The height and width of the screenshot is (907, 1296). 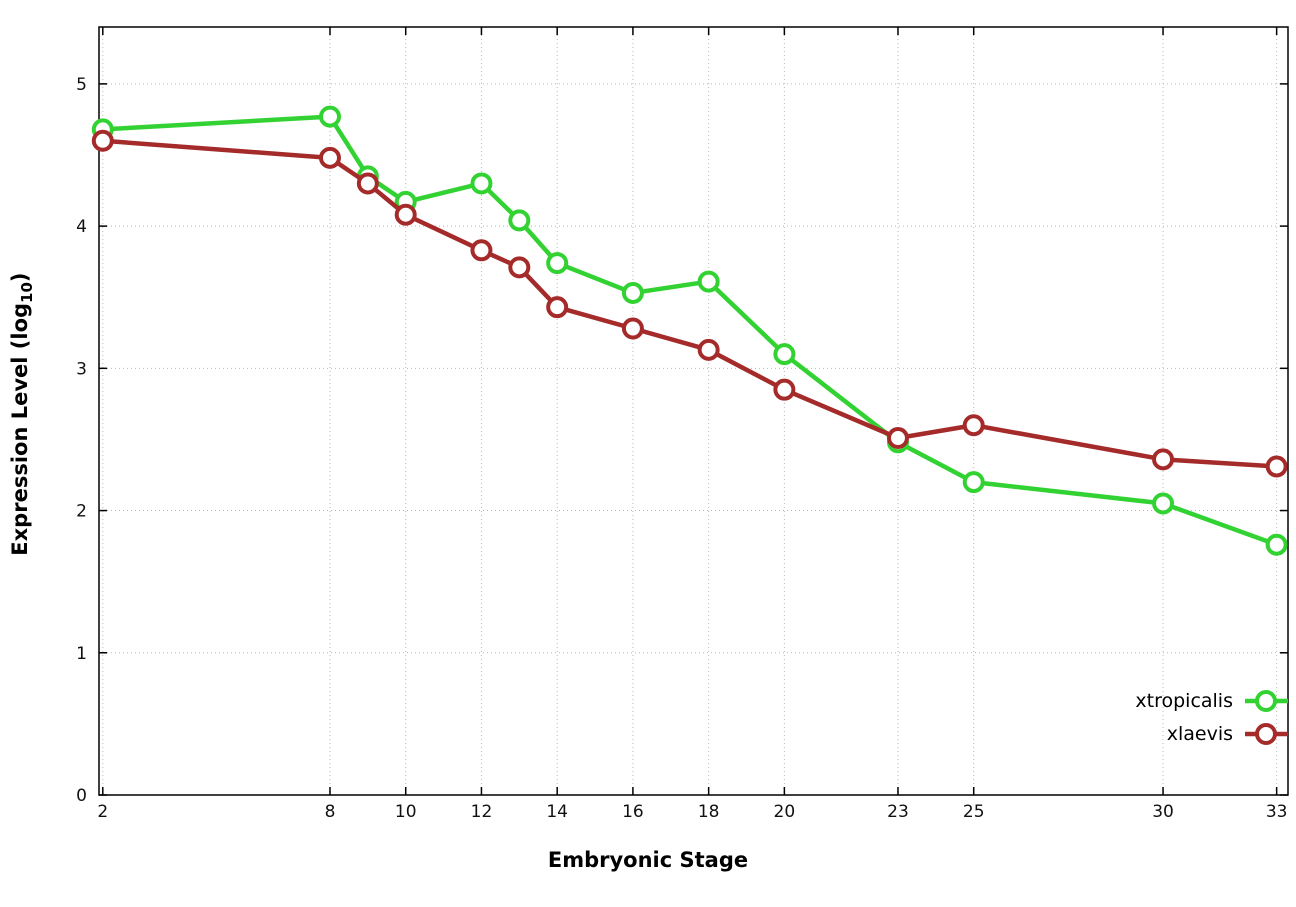 What do you see at coordinates (19, 277) in the screenshot?
I see `y-axis-title-close: )` at bounding box center [19, 277].